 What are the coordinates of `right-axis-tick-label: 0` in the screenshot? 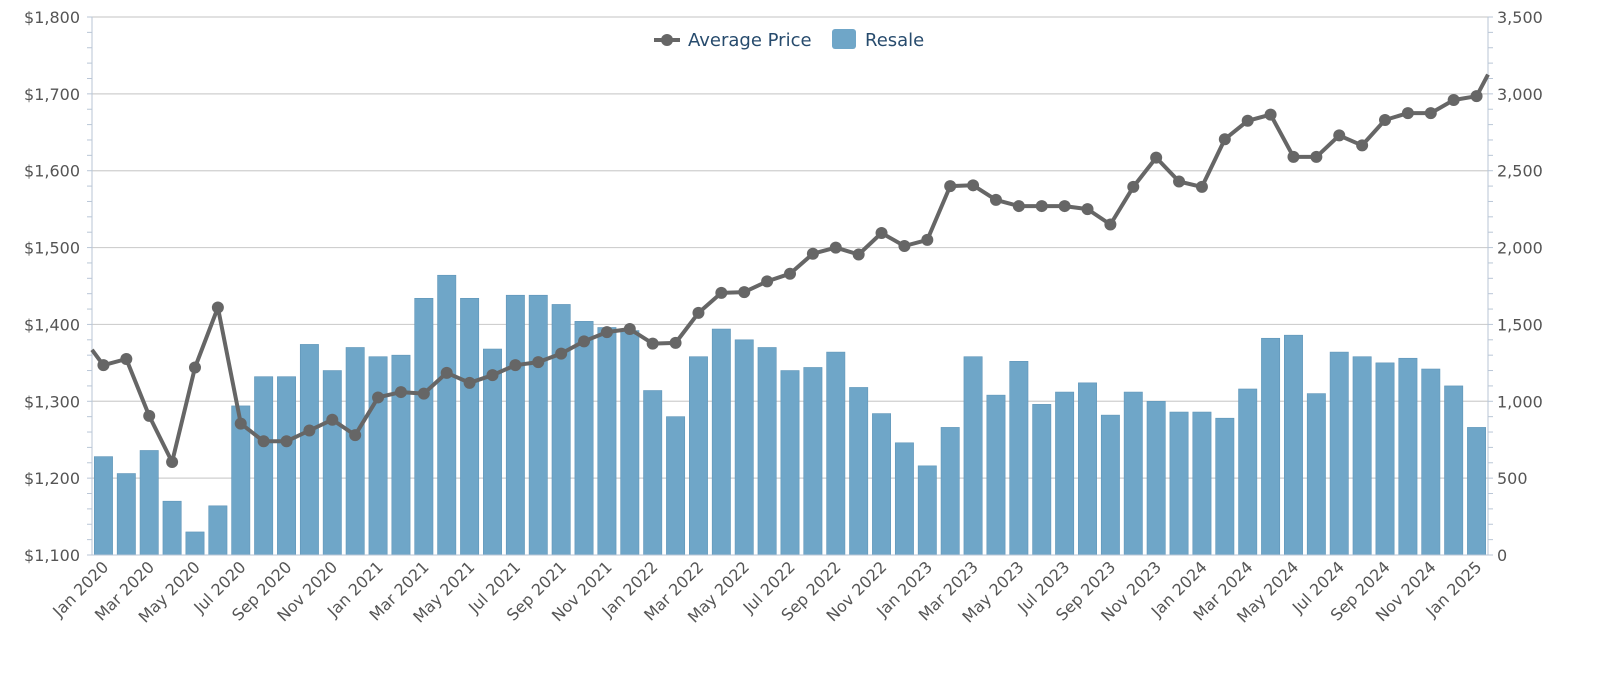 It's located at (1502, 555).